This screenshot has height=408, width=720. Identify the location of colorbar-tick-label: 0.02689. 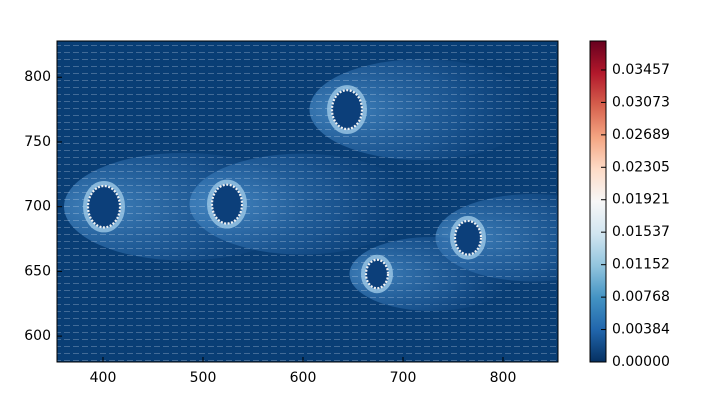
(641, 135).